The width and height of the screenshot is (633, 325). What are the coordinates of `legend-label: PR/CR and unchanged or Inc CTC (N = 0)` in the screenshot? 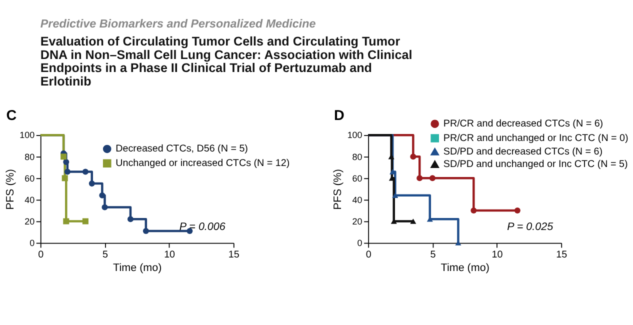 It's located at (535, 138).